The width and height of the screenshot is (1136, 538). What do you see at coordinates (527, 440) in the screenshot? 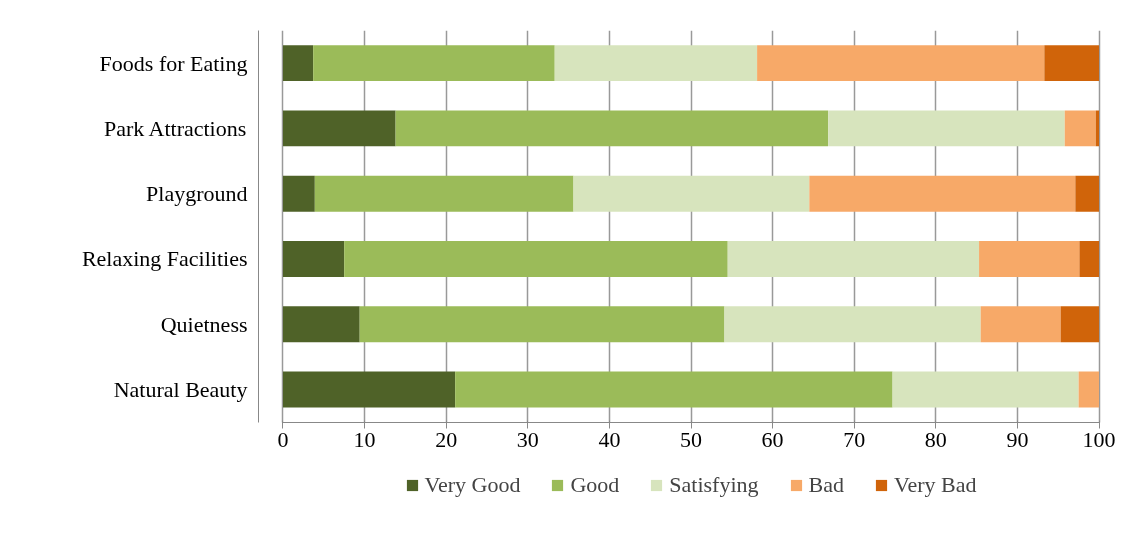
I see `x-tick-label: 30` at bounding box center [527, 440].